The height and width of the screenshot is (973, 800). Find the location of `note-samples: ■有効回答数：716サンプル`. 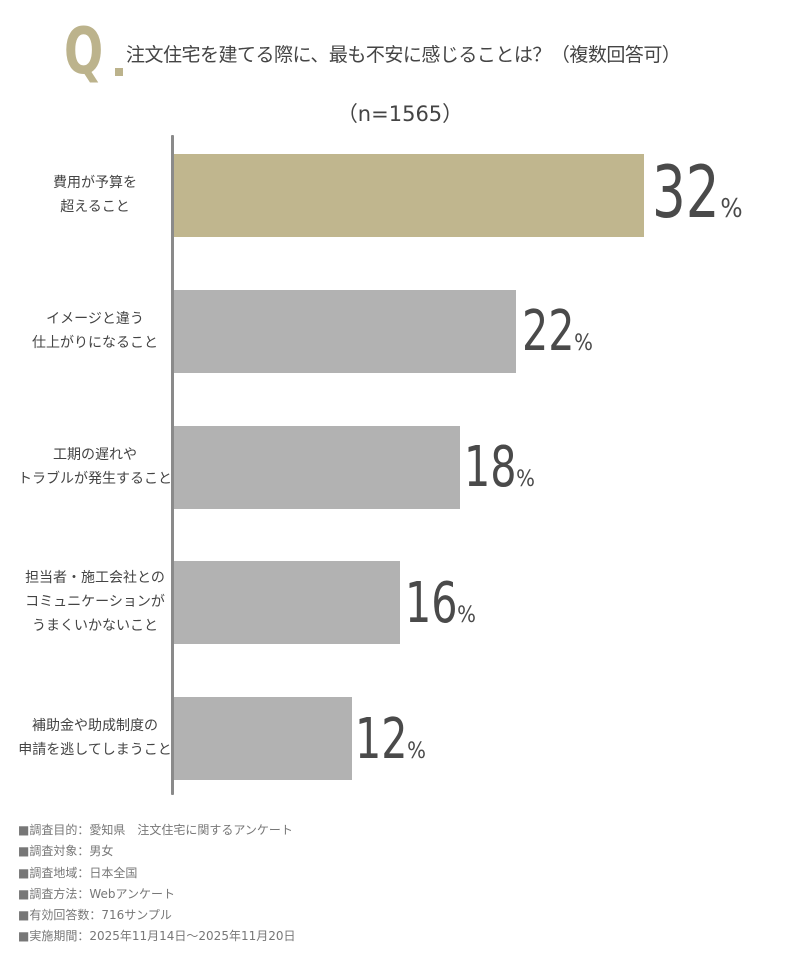

note-samples: ■有効回答数：716サンプル is located at coordinates (95, 915).